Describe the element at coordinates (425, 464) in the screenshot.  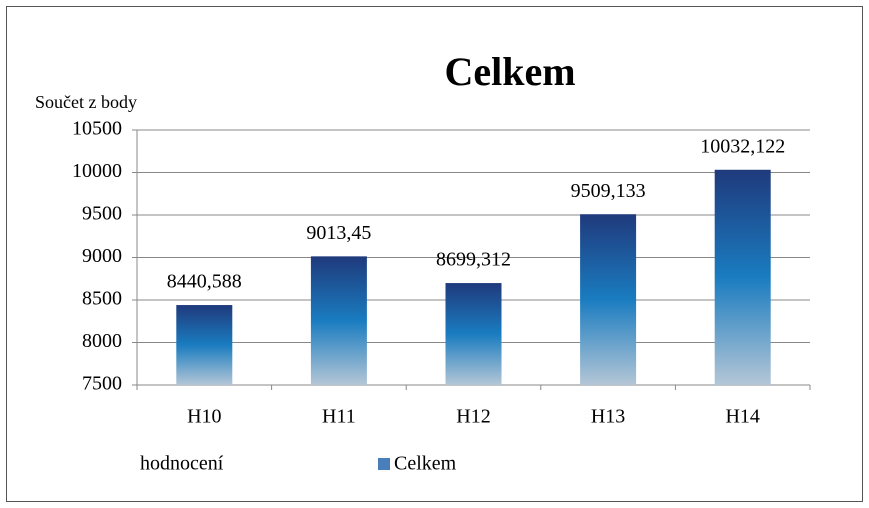
I see `legend-label: Celkem` at that location.